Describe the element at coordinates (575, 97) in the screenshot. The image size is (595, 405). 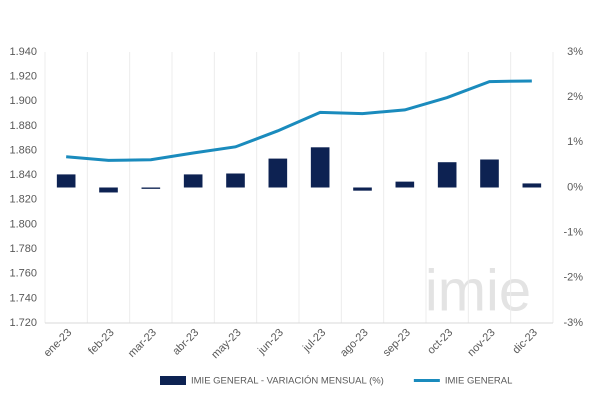
I see `y2-tick-label: 2%` at that location.